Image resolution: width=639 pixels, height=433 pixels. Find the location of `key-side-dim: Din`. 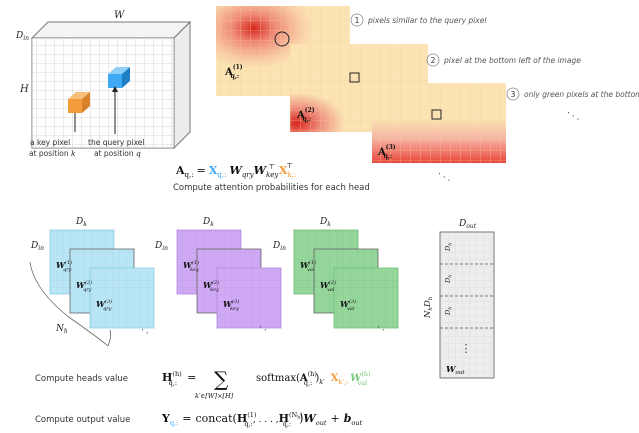

key-side-dim: Din is located at coordinates (161, 246).